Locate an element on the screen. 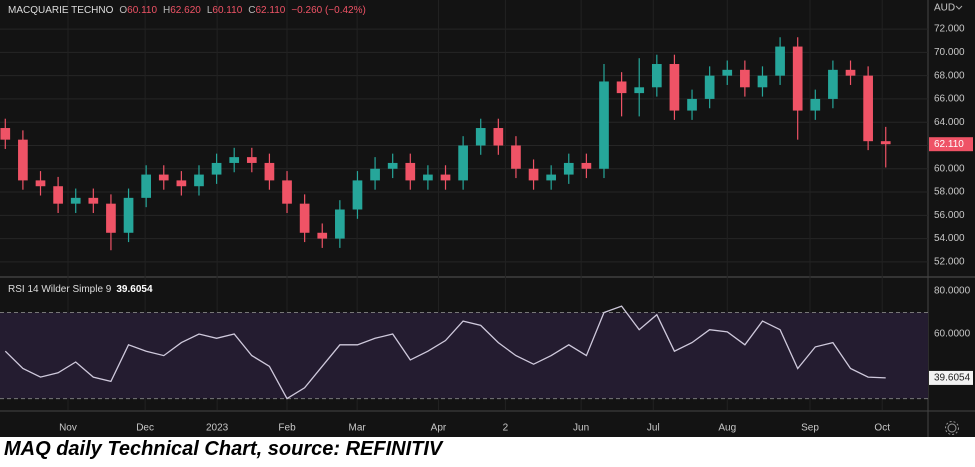 This screenshot has width=975, height=467. x-tick-label: Mar is located at coordinates (357, 428).